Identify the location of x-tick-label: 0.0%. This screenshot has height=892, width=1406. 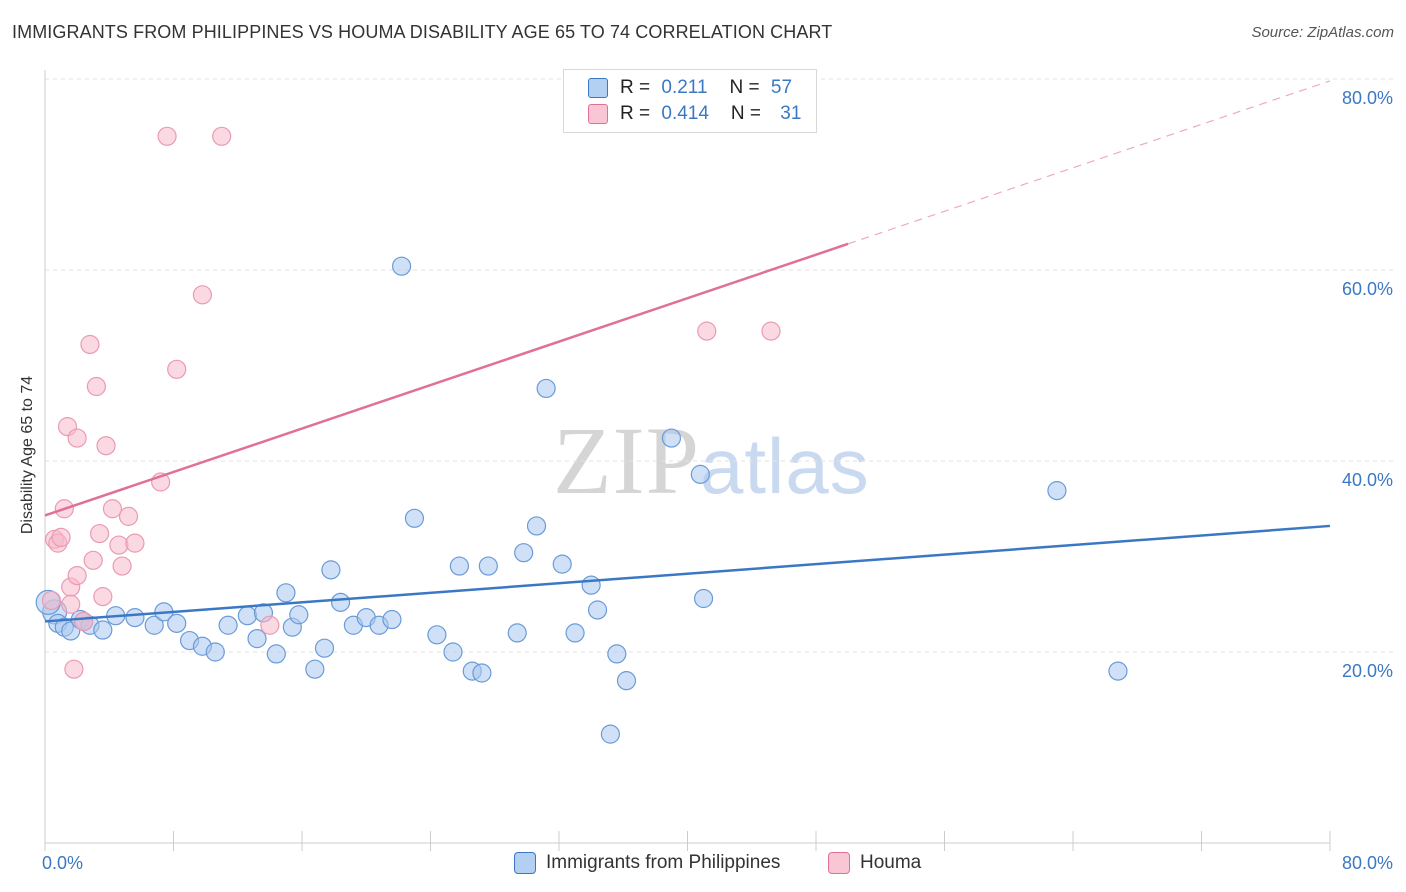
(62, 863).